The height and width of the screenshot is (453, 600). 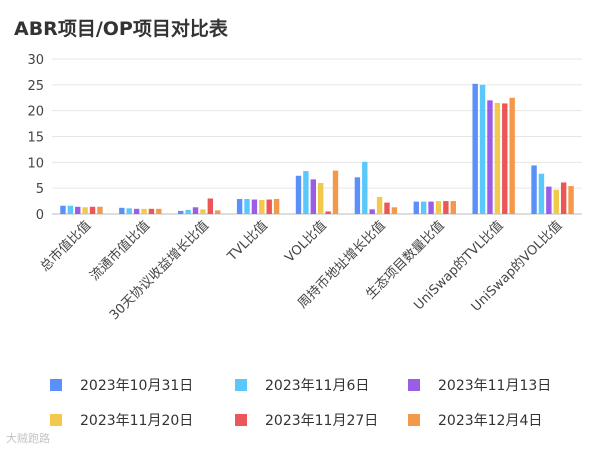 I want to click on y-axis: 0 5 10 15 20 25 30, so click(x=35, y=138).